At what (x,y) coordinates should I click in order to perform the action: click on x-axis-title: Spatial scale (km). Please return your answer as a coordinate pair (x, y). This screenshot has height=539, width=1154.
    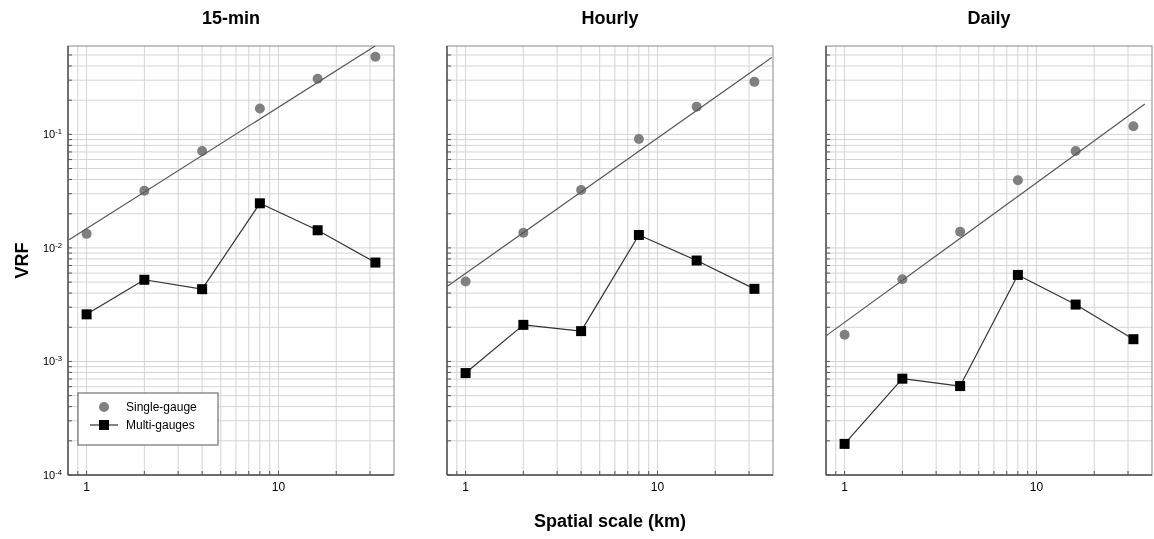
    Looking at the image, I should click on (610, 521).